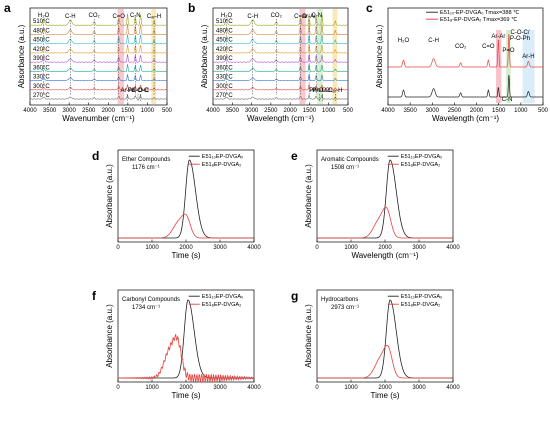  Describe the element at coordinates (98, 118) in the screenshot. I see `x-axis-title-a: Wavenumber (cm⁻¹)` at that location.